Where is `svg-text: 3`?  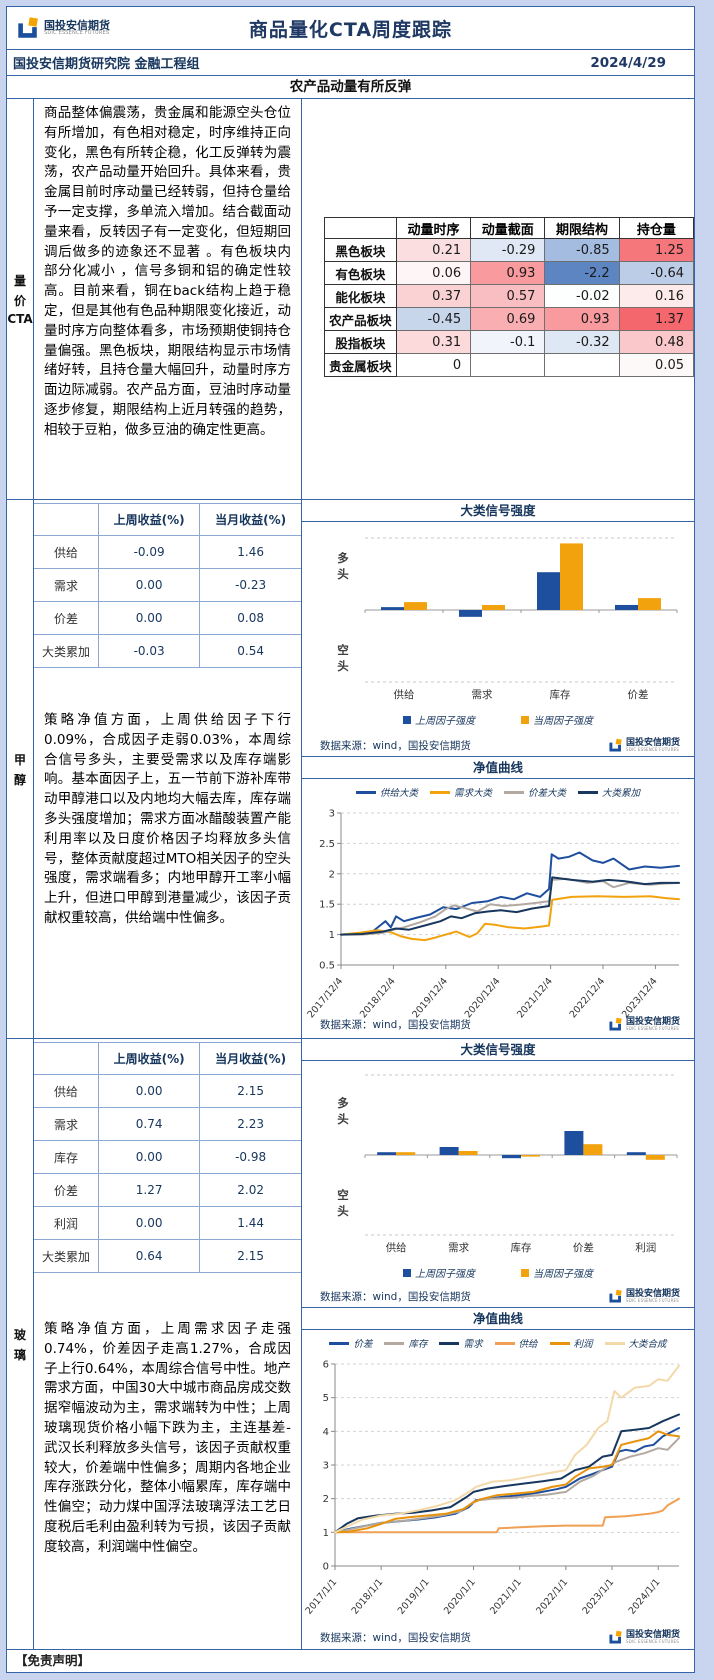 svg-text: 3 is located at coordinates (332, 814).